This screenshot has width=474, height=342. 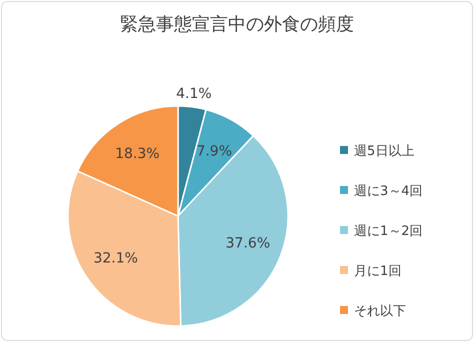 I want to click on legend-label: 週に1～2回, so click(x=388, y=231).